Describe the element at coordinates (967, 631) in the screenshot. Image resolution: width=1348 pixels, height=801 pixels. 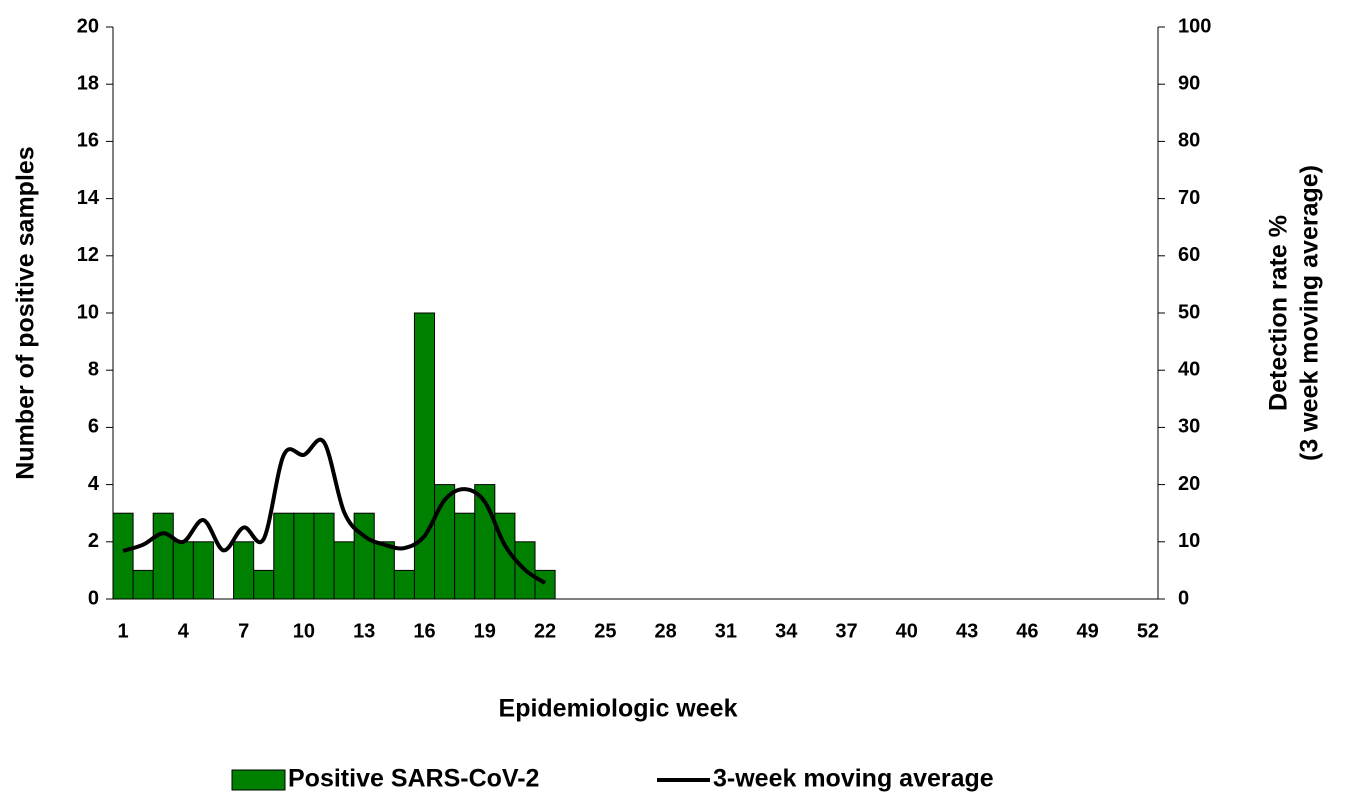
I see `x-tick-label: 43` at that location.